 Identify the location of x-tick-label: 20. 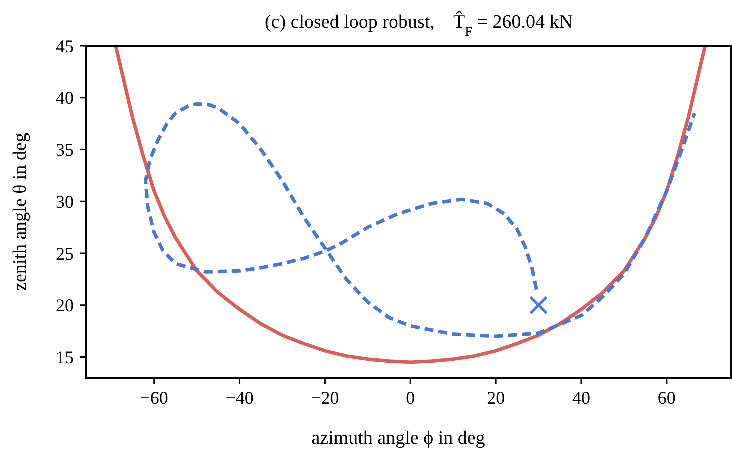
(496, 398).